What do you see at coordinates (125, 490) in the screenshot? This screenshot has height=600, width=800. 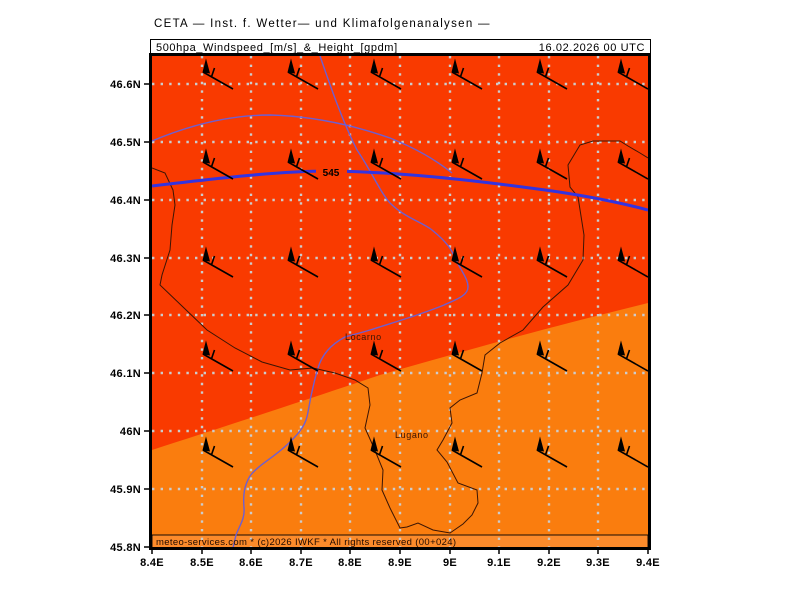 I see `svg-text: 45.9N` at bounding box center [125, 490].